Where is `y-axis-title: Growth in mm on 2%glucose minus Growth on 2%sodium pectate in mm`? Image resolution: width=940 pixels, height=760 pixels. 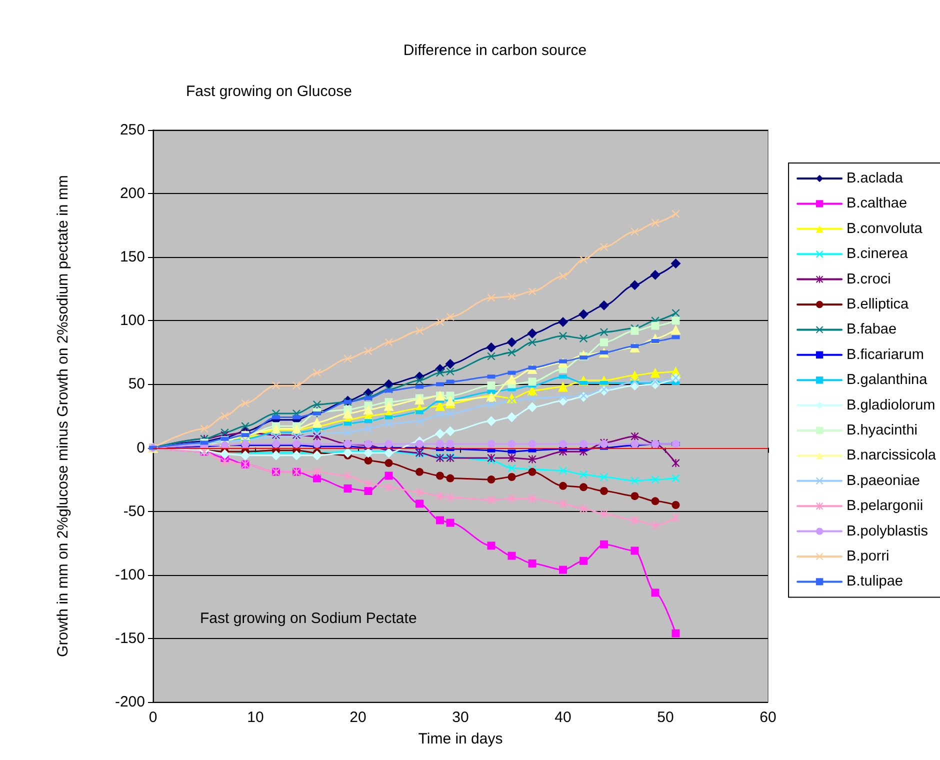 y-axis-title: Growth in mm on 2%glucose minus Growth on 2%sodium pectate in mm is located at coordinates (63, 416).